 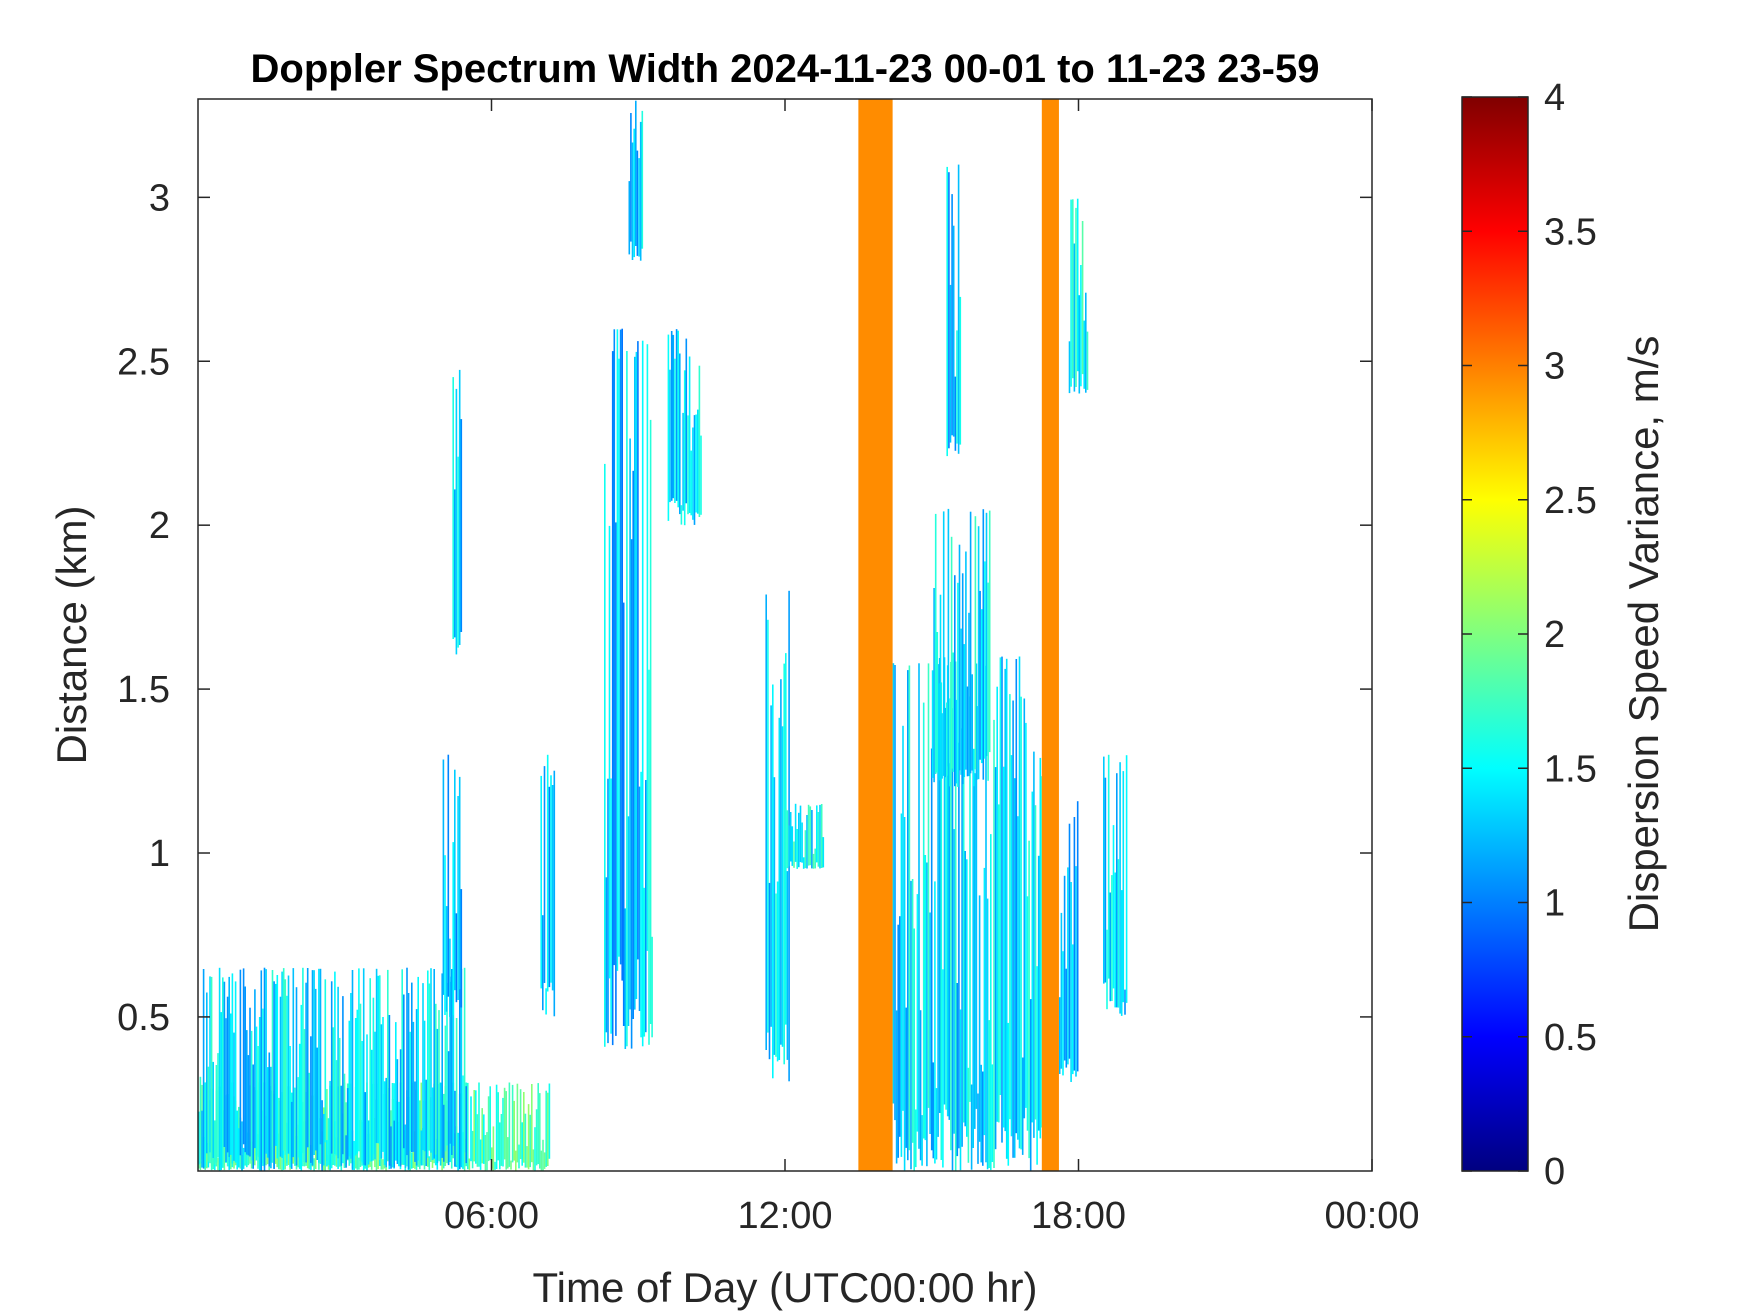 What do you see at coordinates (159, 854) in the screenshot?
I see `y-tick-label: 1` at bounding box center [159, 854].